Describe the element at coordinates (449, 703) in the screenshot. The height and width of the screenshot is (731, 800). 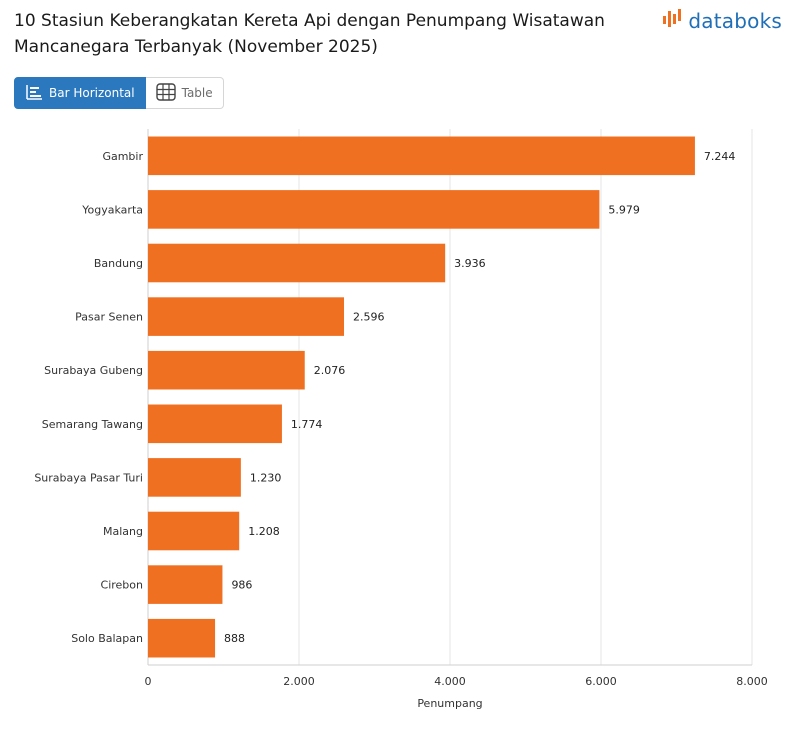
I see `x-axis-title: Penumpang` at that location.